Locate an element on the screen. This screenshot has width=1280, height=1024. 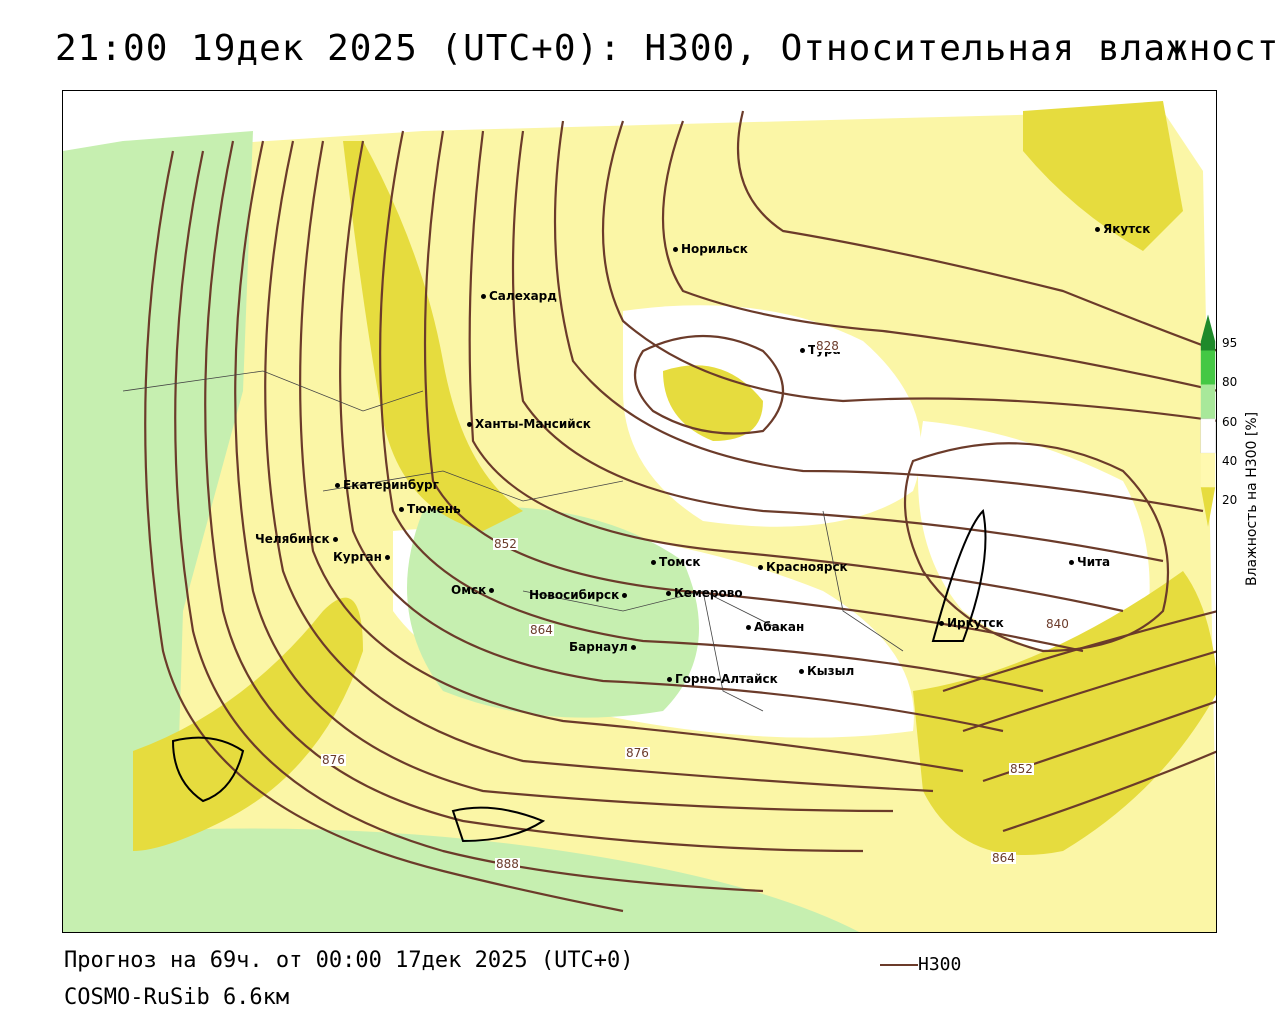
contour-label: 840 is located at coordinates (1057, 624).